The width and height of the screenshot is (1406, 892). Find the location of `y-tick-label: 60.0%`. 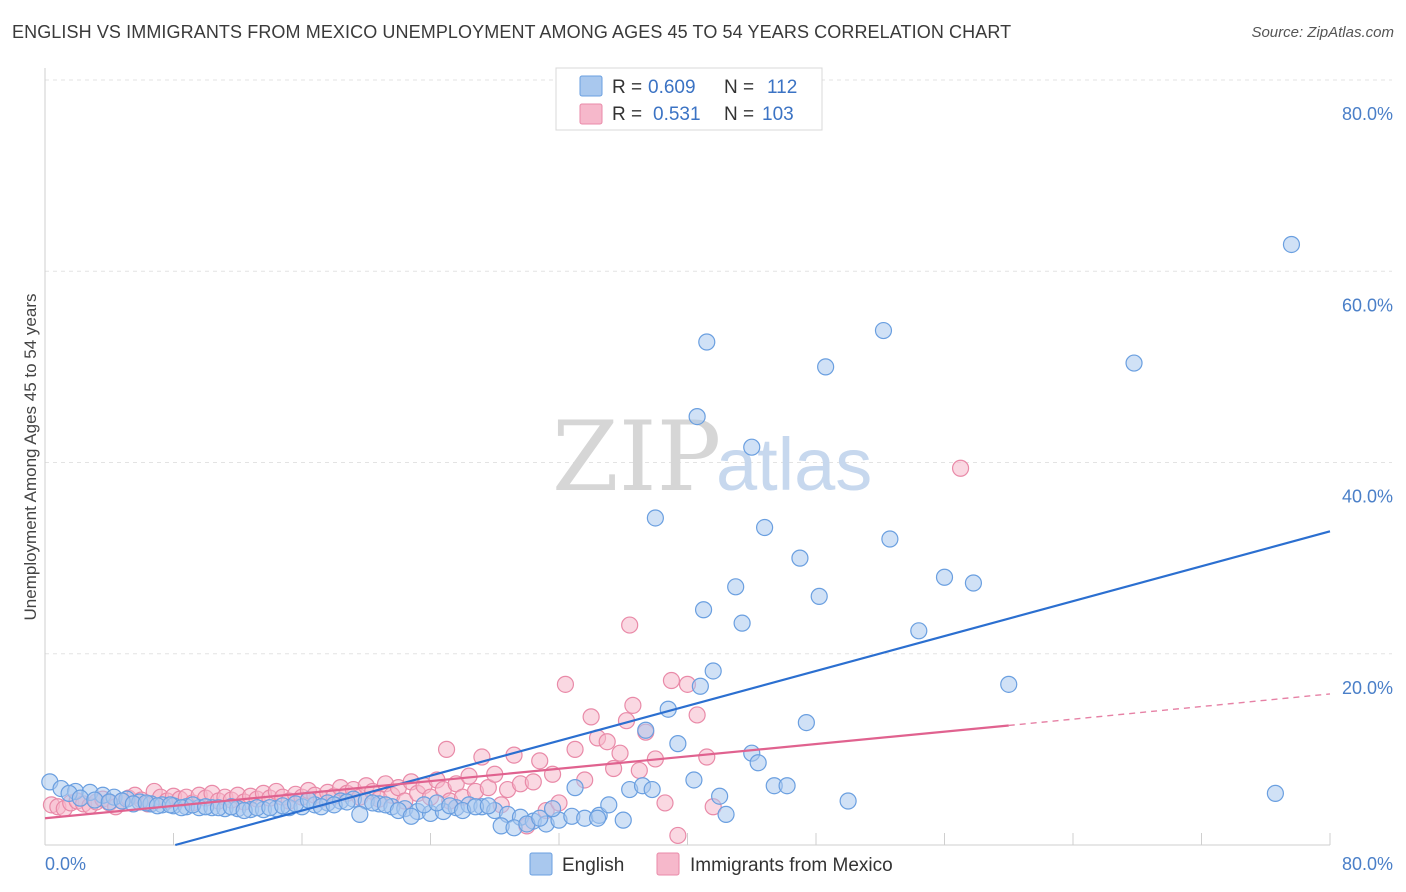

y-tick-label: 60.0% is located at coordinates (1367, 305).